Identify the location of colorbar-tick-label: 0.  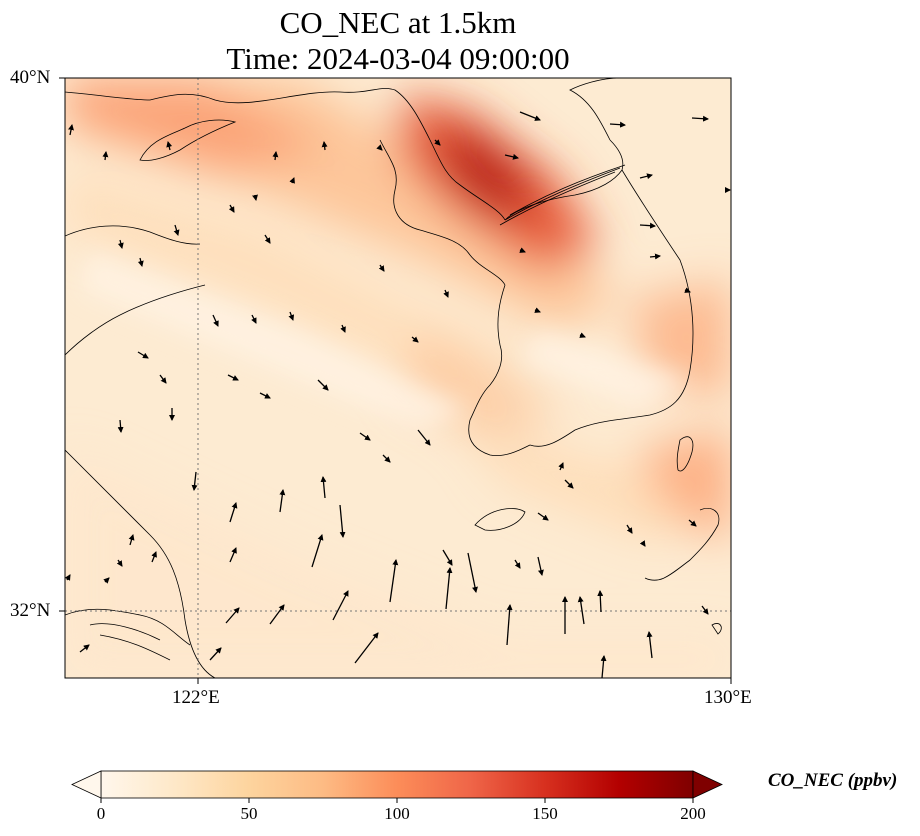
(101, 813).